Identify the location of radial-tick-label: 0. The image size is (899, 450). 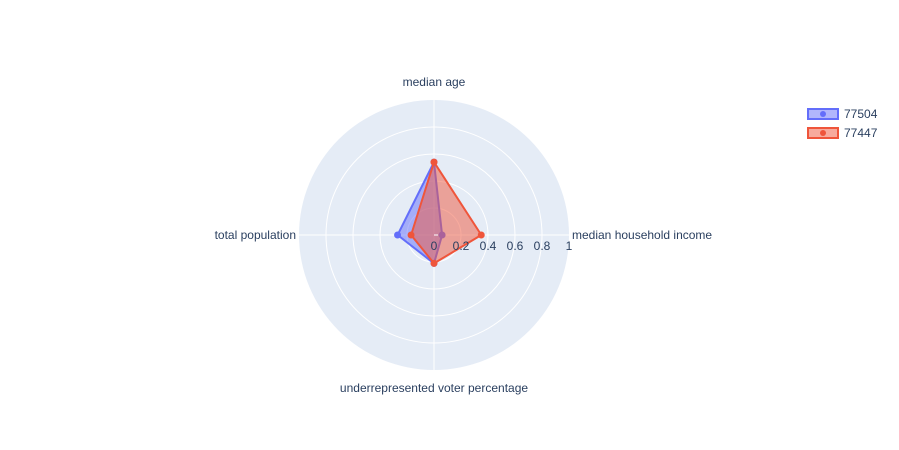
(434, 246).